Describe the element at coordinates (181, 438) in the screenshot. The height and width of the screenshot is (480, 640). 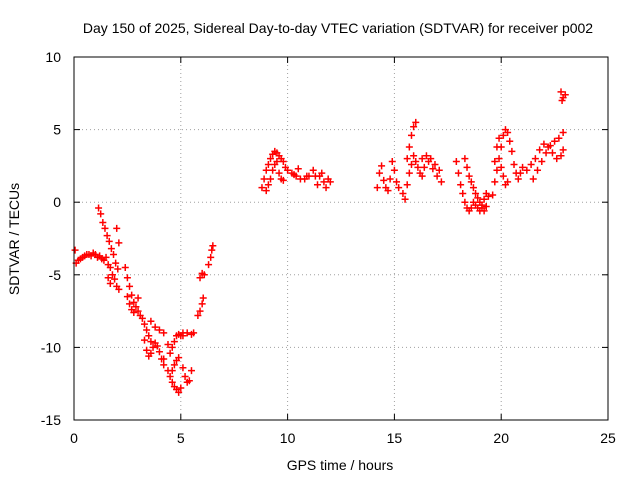
I see `x-tick-label: 5` at that location.